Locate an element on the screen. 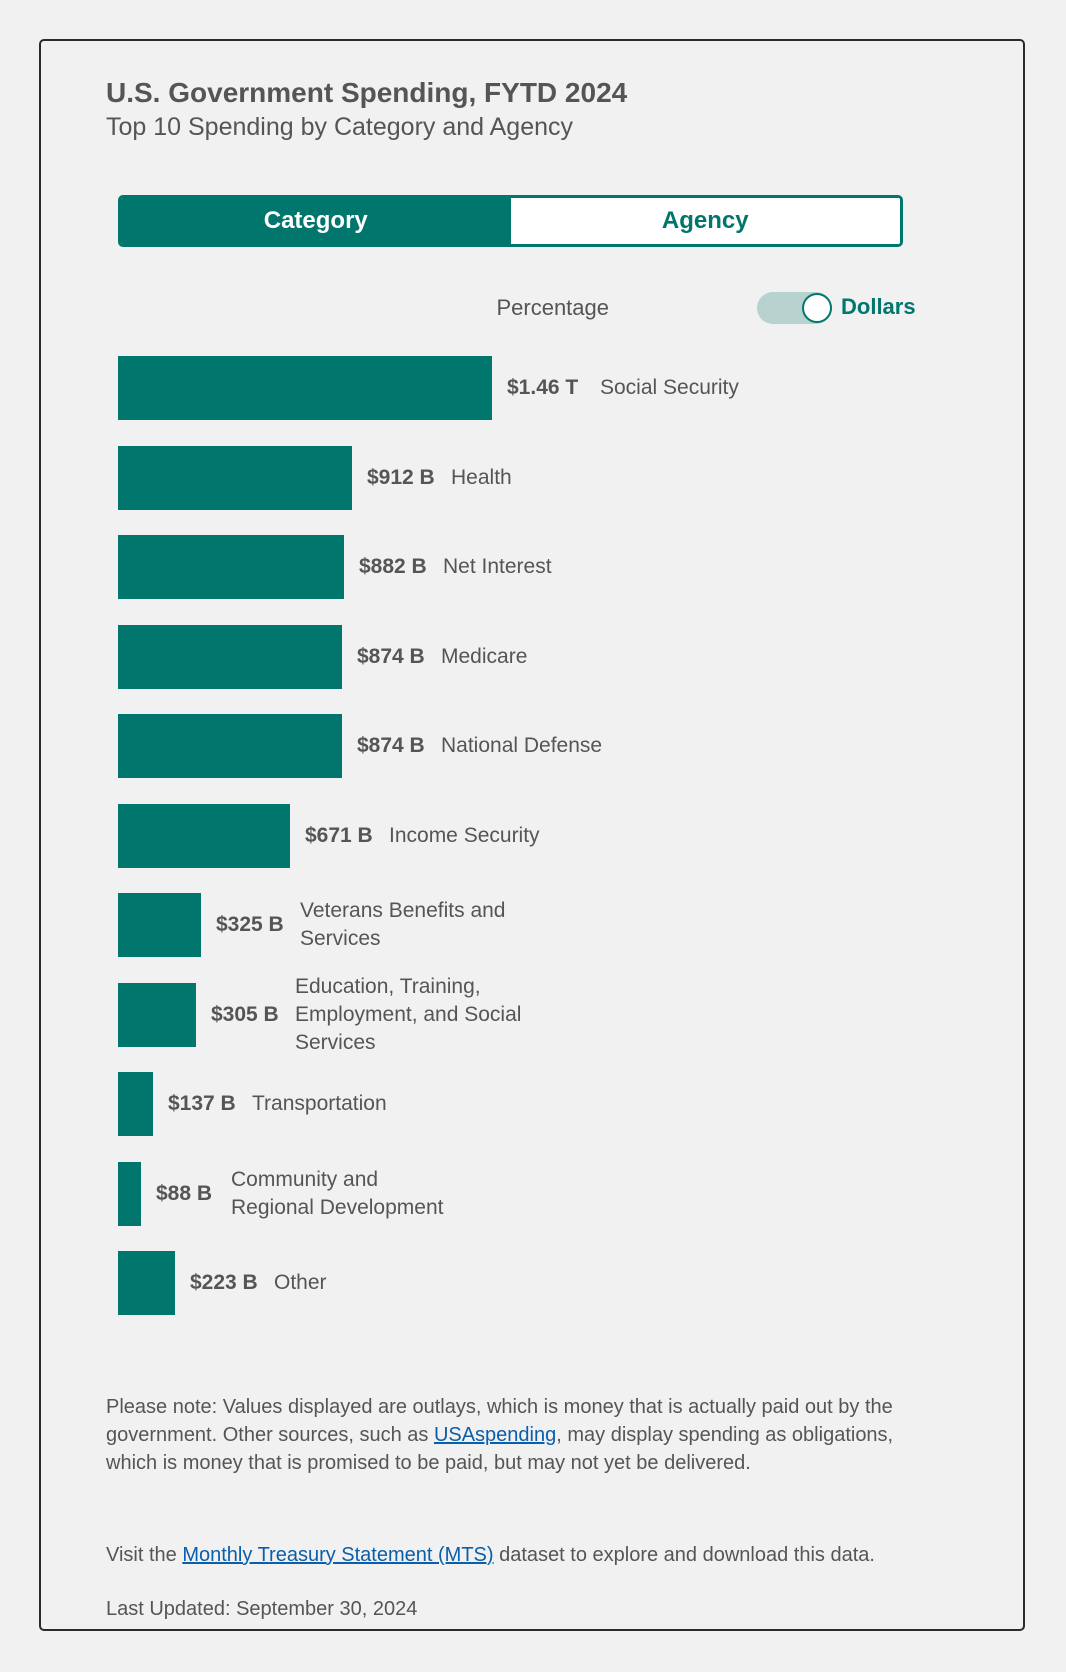  bar-value-label: $305 B is located at coordinates (245, 1014).